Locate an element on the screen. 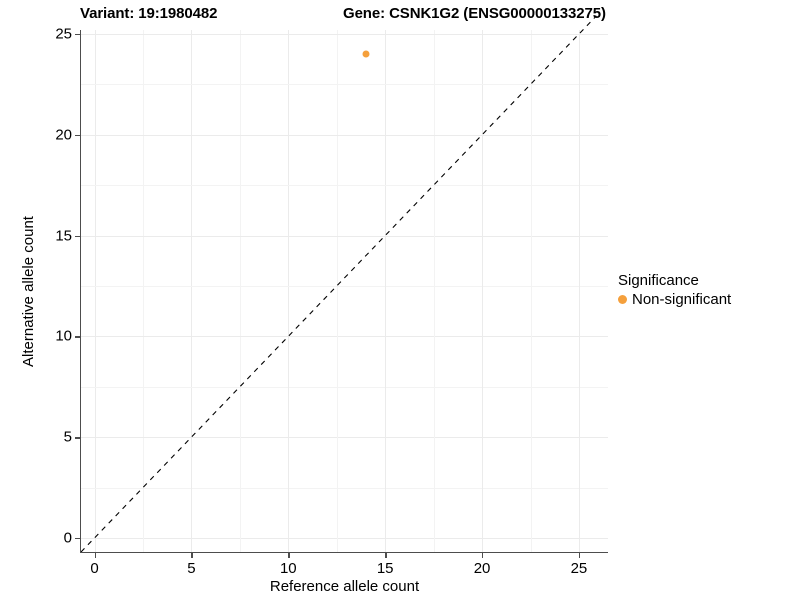 This screenshot has height=600, width=800. x-axis-tick-label: 25 is located at coordinates (579, 568).